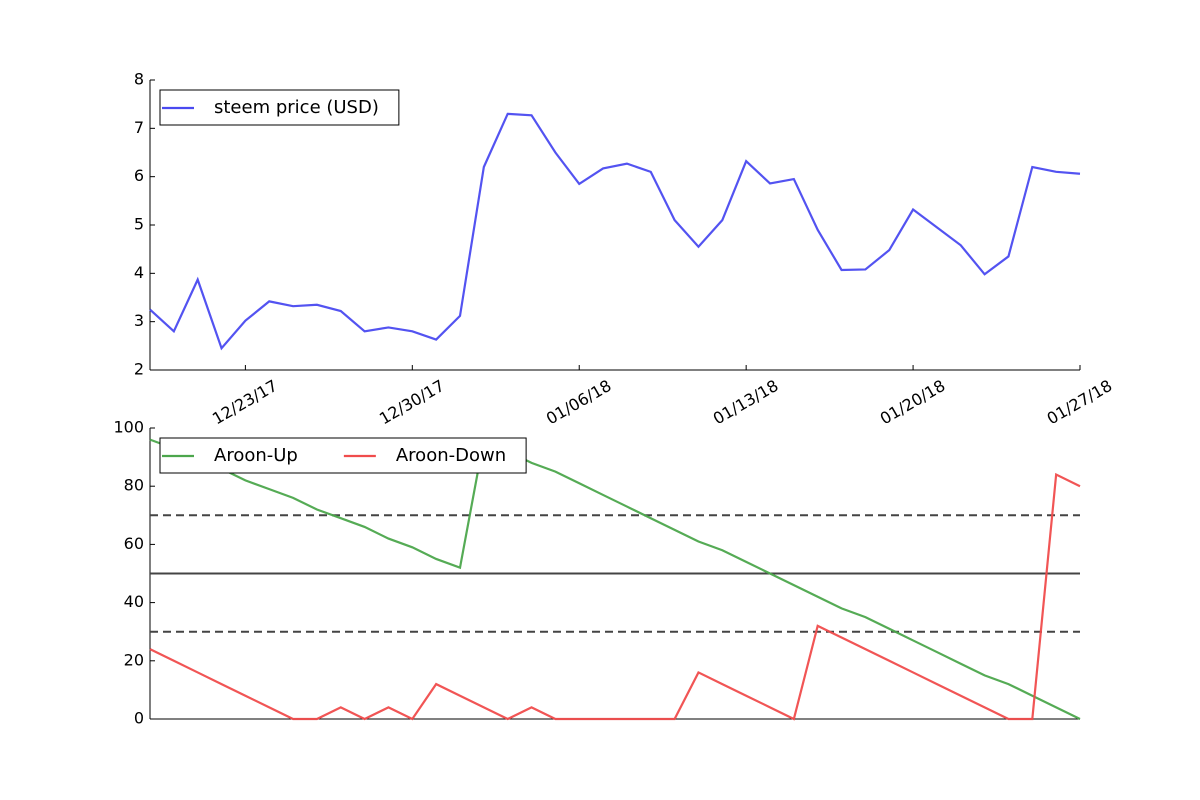  Describe the element at coordinates (139, 127) in the screenshot. I see `y-tick-label: 7` at that location.